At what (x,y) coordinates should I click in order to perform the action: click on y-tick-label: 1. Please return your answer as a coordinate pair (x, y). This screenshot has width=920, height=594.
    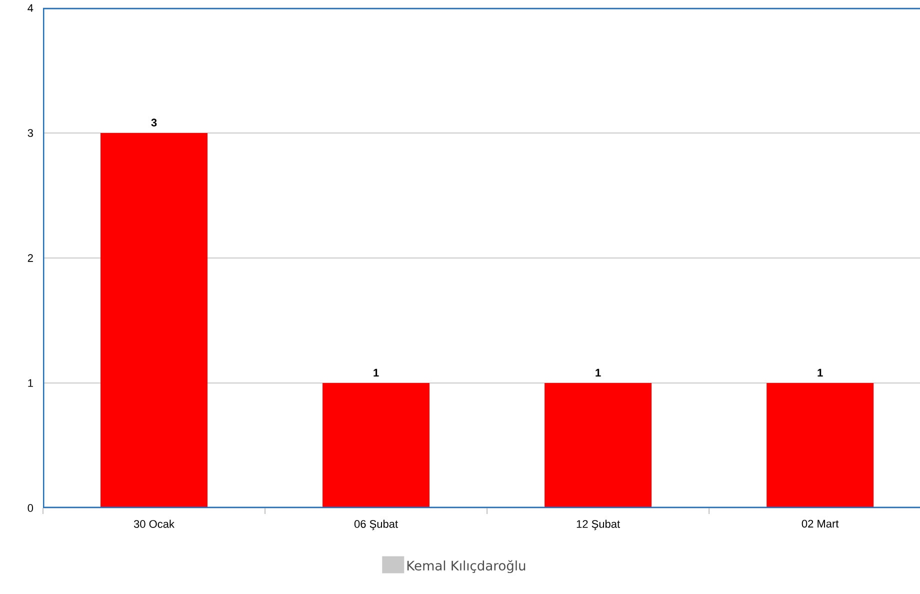
    Looking at the image, I should click on (30, 383).